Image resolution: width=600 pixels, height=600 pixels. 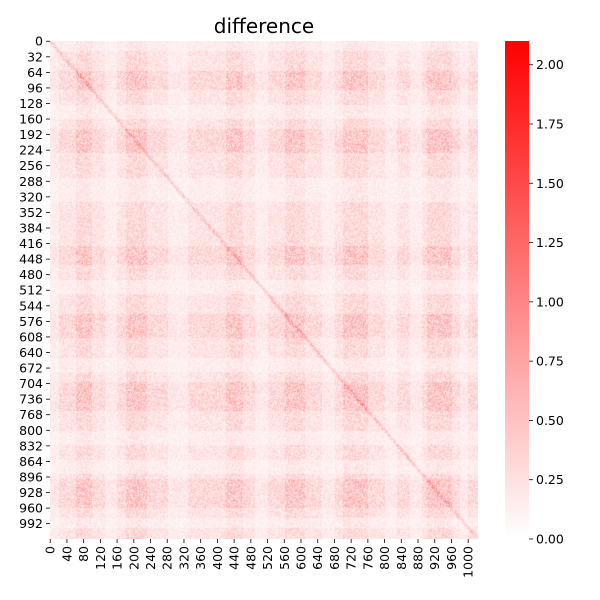 What do you see at coordinates (31, 181) in the screenshot?
I see `y-tick-label: 288` at bounding box center [31, 181].